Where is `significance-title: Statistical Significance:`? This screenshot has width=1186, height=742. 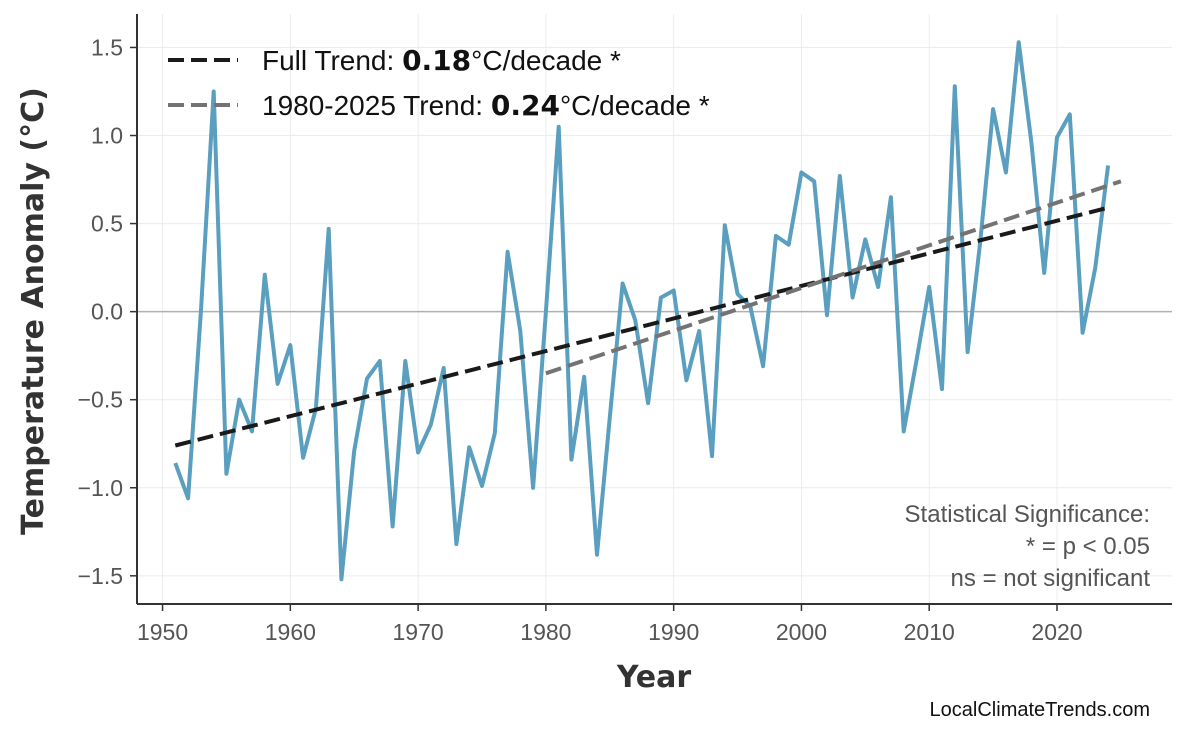
significance-title: Statistical Significance: is located at coordinates (1027, 514).